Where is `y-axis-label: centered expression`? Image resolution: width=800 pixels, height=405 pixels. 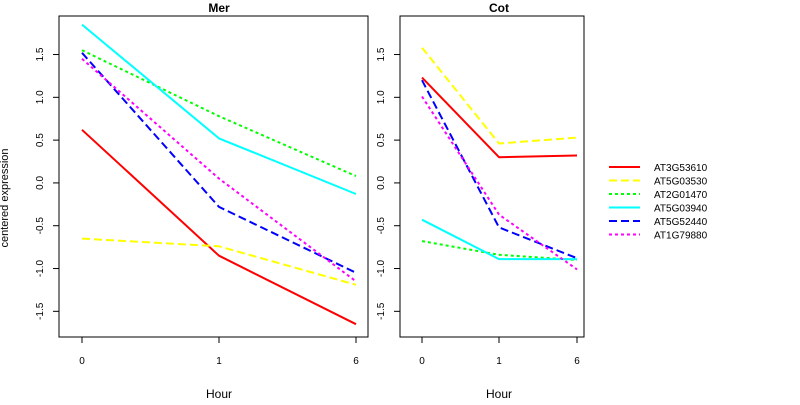
y-axis-label: centered expression is located at coordinates (5, 197).